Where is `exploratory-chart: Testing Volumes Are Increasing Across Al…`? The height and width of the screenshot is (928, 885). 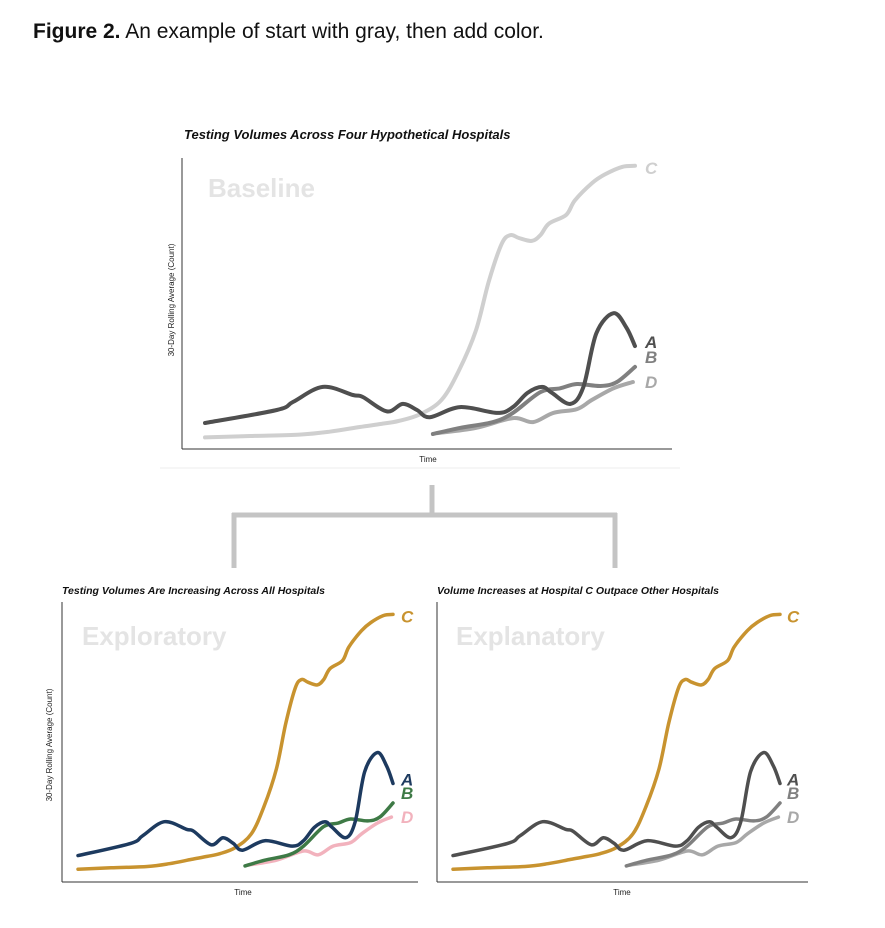 exploratory-chart: Testing Volumes Are Increasing Across Al… is located at coordinates (231, 741).